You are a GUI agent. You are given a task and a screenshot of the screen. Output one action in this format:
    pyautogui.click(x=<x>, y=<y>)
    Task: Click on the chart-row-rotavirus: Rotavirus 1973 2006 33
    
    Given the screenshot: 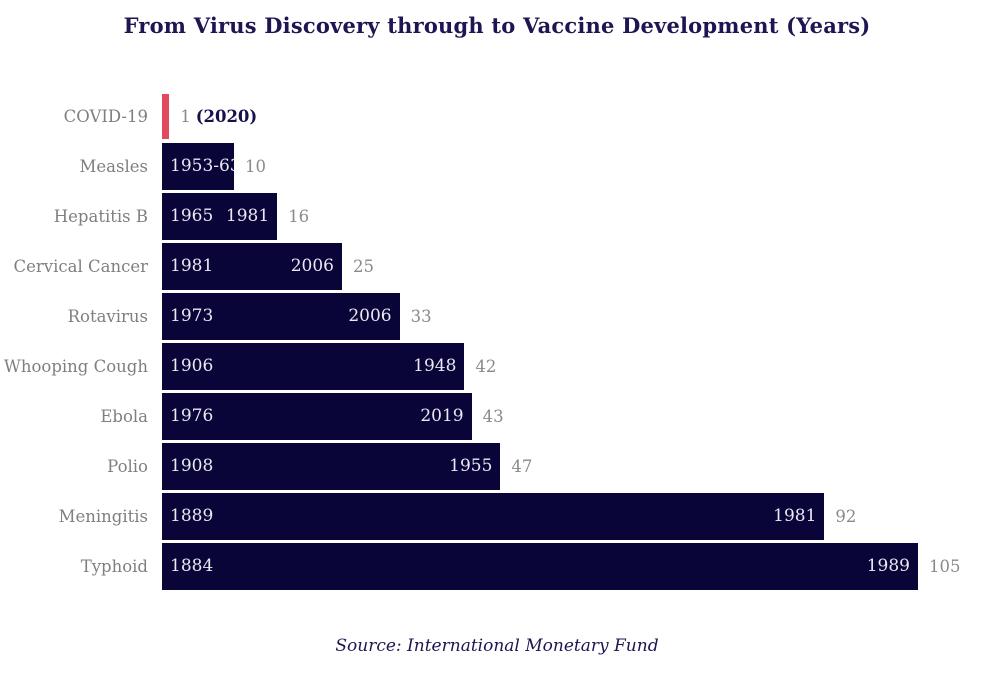 What is the action you would take?
    pyautogui.click(x=497, y=316)
    